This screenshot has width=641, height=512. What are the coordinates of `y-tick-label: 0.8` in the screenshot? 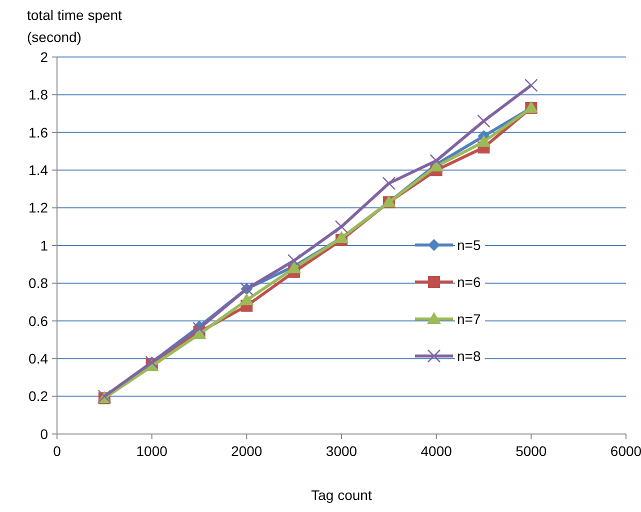 It's located at (38, 283).